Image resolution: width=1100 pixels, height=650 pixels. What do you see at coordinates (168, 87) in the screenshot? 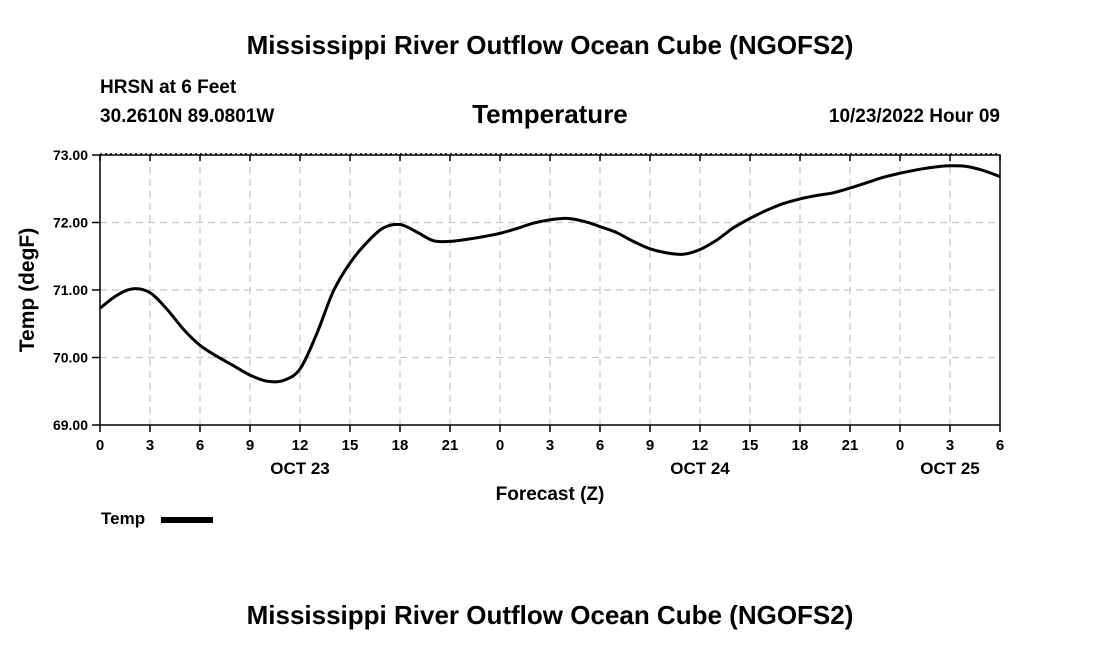
I see `station-label: HRSN at 6 Feet` at bounding box center [168, 87].